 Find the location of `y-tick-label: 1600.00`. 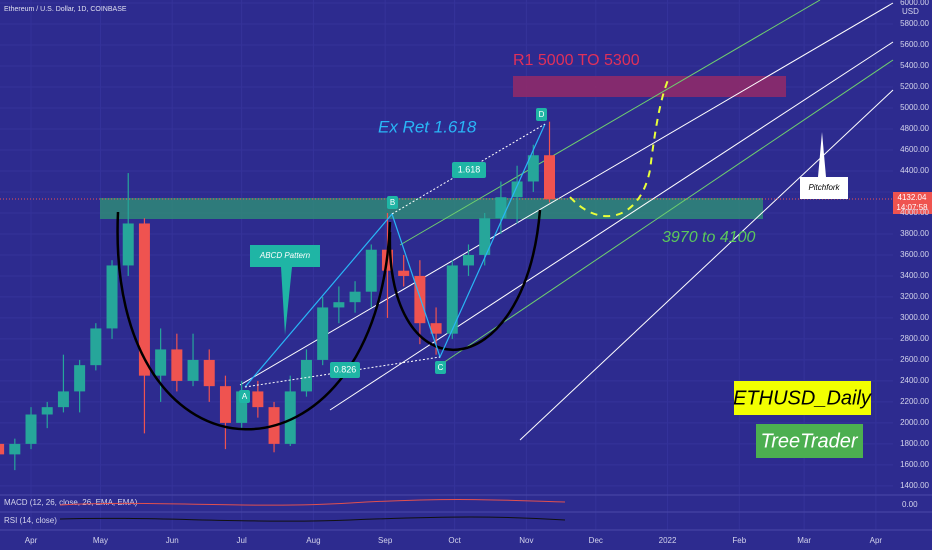

y-tick-label: 1600.00 is located at coordinates (914, 464).